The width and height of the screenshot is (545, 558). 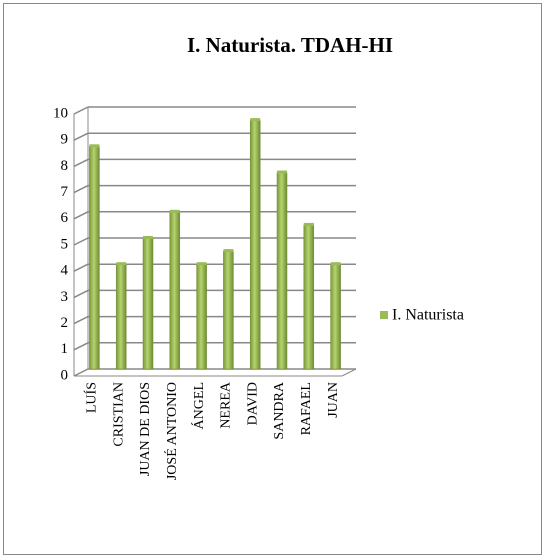 What do you see at coordinates (145, 429) in the screenshot?
I see `x-tick-label: JUAN DE DIOS` at bounding box center [145, 429].